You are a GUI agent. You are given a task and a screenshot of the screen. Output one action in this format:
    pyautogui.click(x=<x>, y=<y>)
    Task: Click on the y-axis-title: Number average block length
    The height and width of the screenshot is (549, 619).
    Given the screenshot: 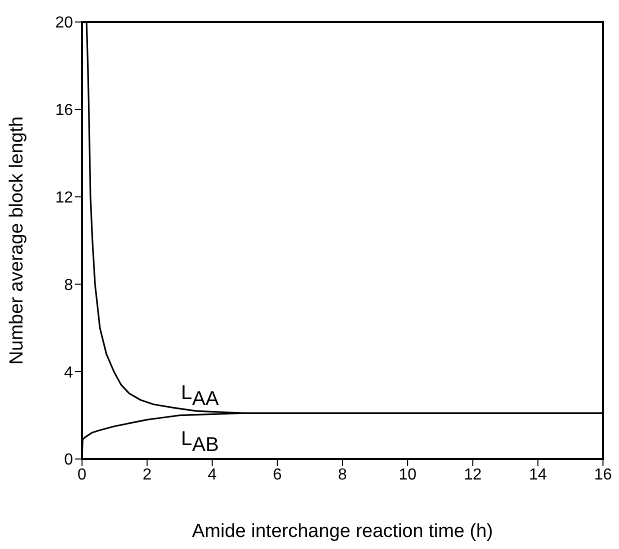 What is the action you would take?
    pyautogui.click(x=17, y=240)
    